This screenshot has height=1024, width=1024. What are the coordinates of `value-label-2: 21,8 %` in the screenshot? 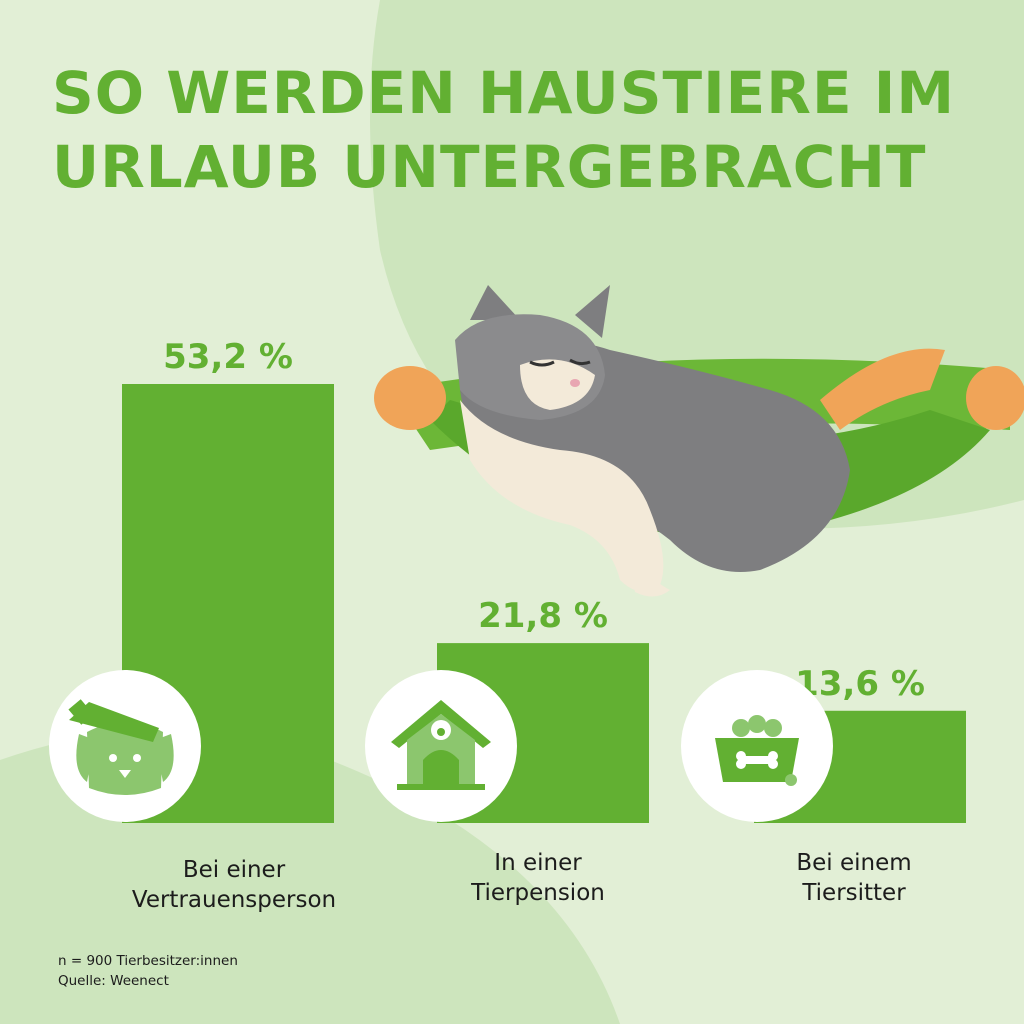 It's located at (543, 616).